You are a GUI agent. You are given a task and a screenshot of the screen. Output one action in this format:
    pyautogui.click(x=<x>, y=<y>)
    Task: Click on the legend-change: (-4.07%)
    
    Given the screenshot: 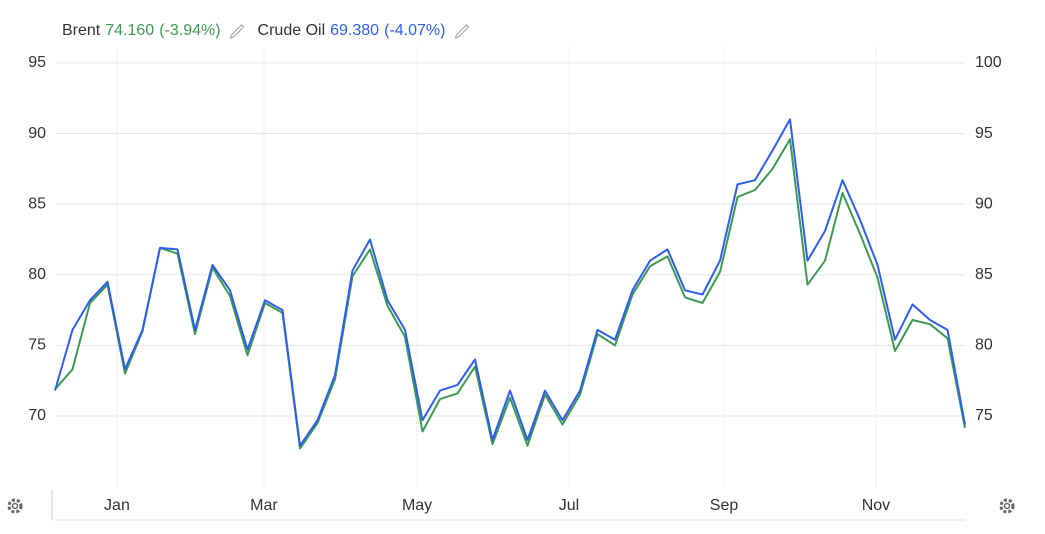 What is the action you would take?
    pyautogui.click(x=414, y=30)
    